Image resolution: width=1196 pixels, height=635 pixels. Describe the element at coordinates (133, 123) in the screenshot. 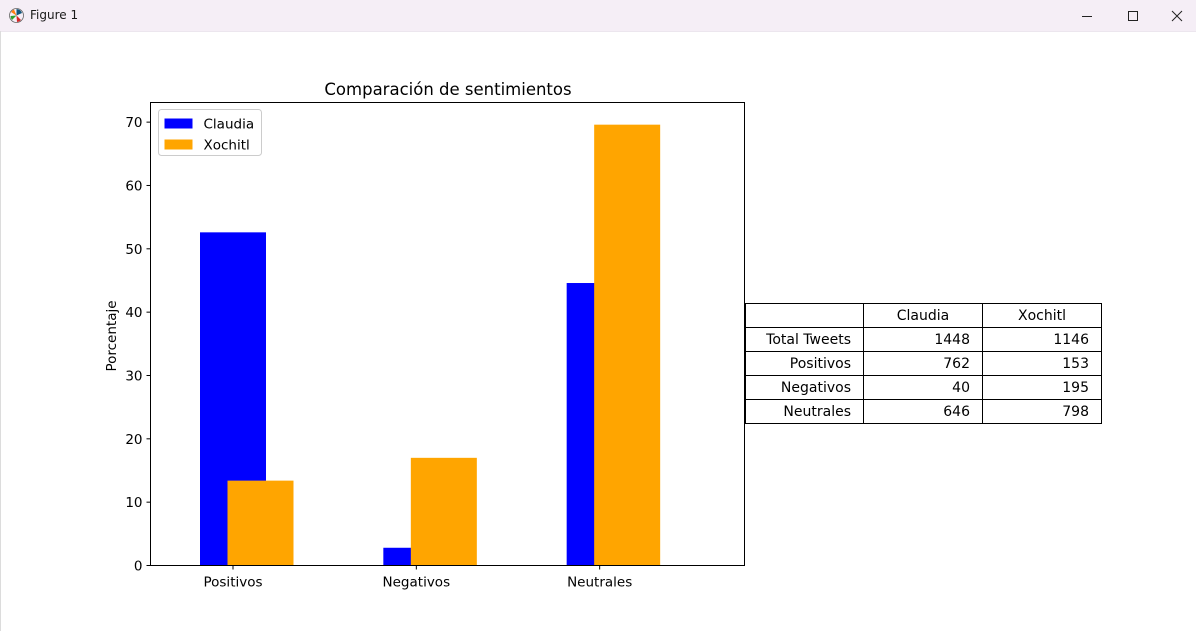

I see `y-tick-label: 70` at that location.